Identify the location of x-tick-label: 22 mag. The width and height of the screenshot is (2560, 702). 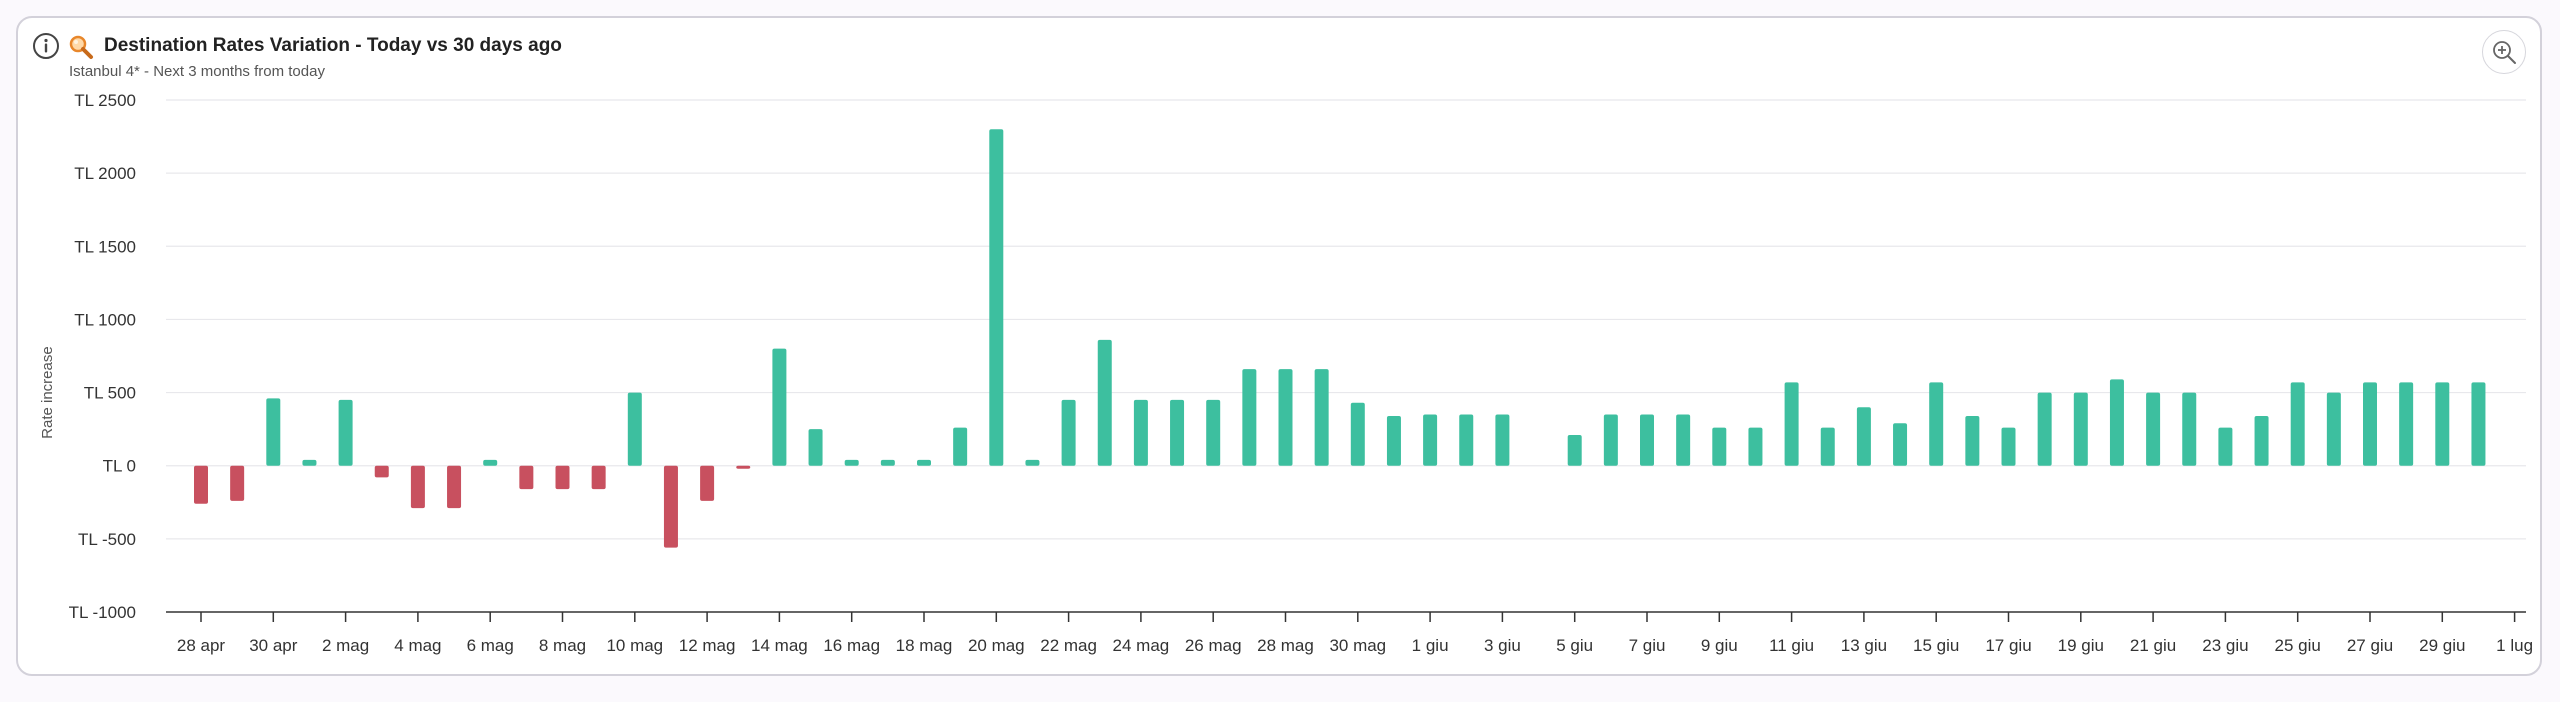
(1068, 645).